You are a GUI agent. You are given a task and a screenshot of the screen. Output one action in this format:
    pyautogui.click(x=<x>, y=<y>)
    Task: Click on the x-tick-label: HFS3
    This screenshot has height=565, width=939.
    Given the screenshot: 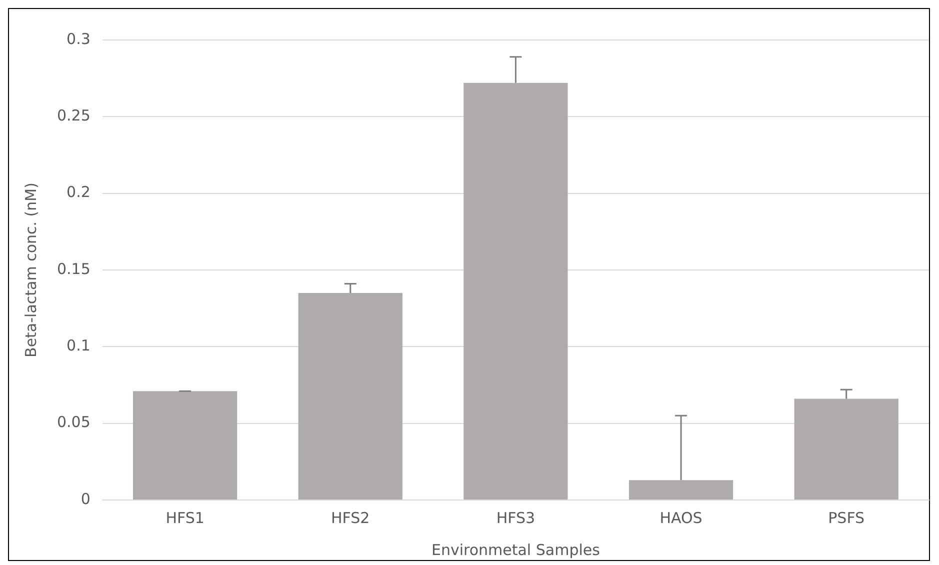 What is the action you would take?
    pyautogui.click(x=516, y=517)
    